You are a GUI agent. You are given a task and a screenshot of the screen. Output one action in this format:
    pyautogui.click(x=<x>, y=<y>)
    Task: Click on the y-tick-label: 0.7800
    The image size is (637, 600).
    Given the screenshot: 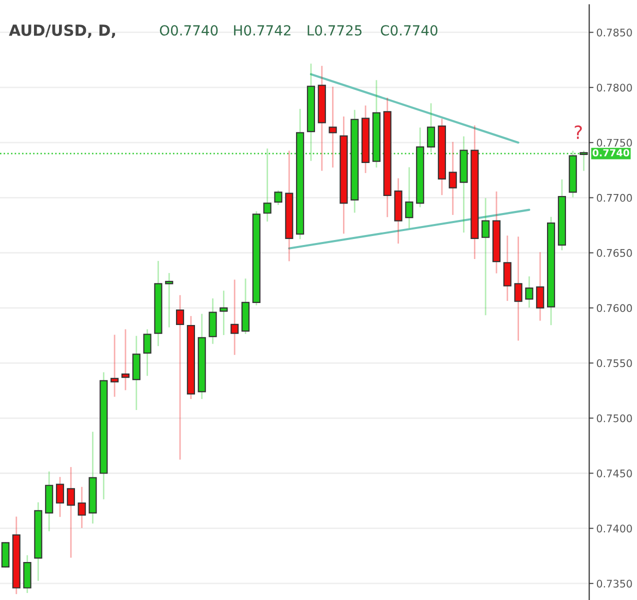 What is the action you would take?
    pyautogui.click(x=614, y=88)
    